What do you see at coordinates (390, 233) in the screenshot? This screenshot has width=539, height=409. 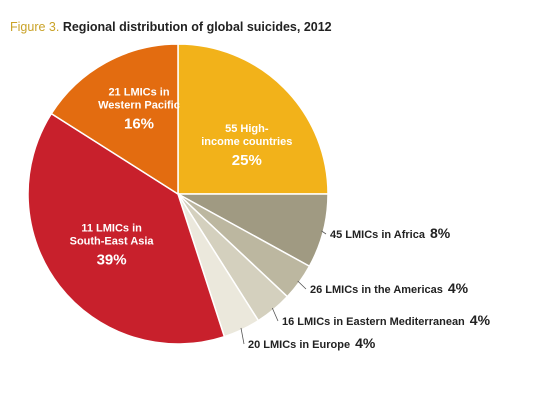 I see `slice-label-1: 45 LMICs in Africa 8%` at bounding box center [390, 233].